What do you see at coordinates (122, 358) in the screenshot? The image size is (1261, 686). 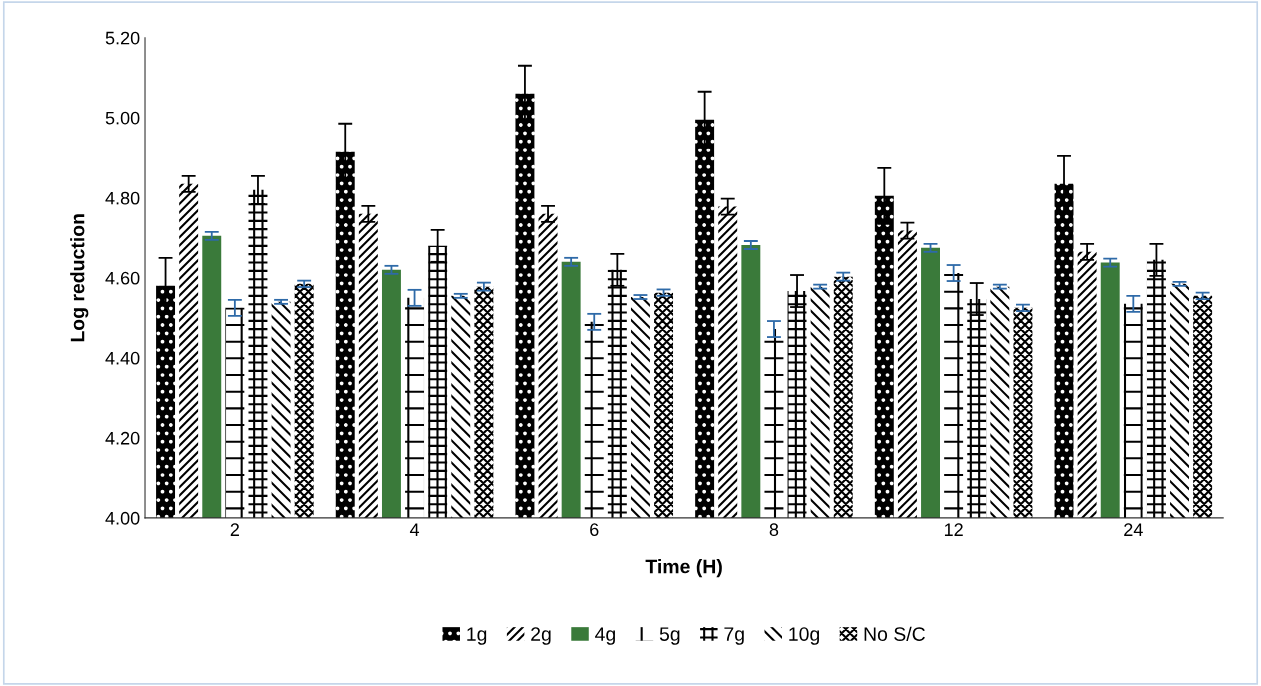 I see `y-tick-label: 4.40` at bounding box center [122, 358].